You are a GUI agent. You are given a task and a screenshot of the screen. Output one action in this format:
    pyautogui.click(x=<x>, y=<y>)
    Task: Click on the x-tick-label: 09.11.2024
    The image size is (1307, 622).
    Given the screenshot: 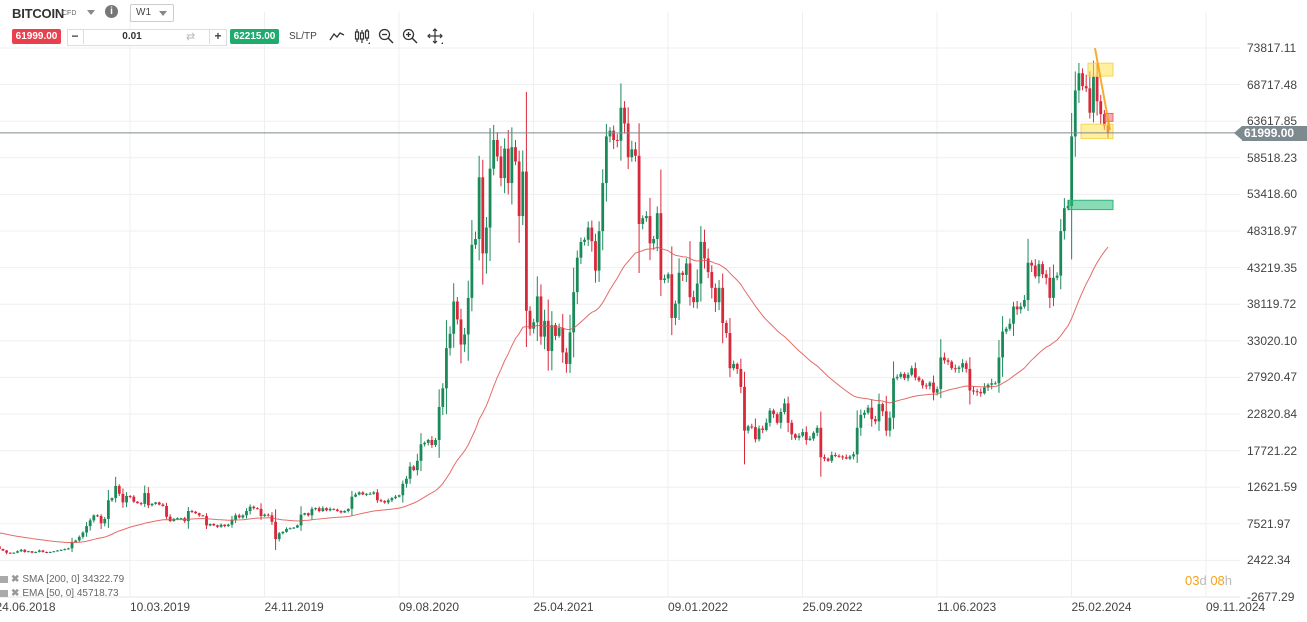 What is the action you would take?
    pyautogui.click(x=1236, y=607)
    